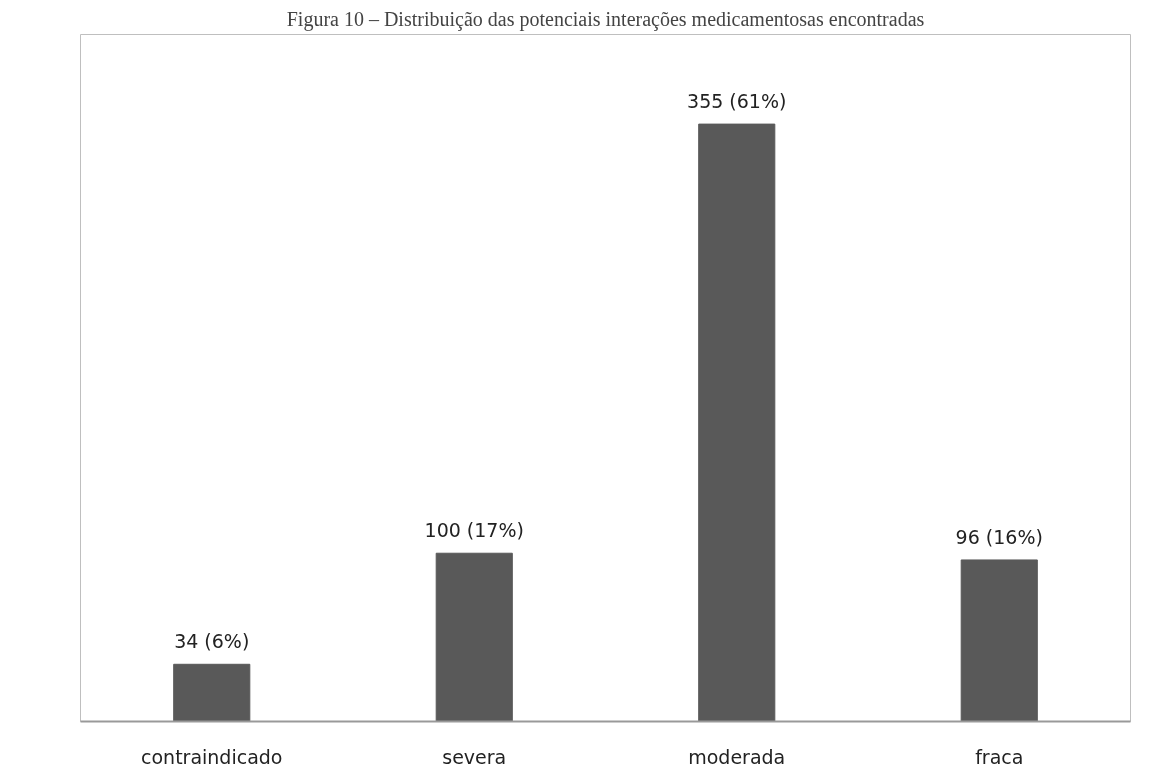 Image resolution: width=1168 pixels, height=780 pixels. I want to click on data-label: 96 (16%), so click(999, 536).